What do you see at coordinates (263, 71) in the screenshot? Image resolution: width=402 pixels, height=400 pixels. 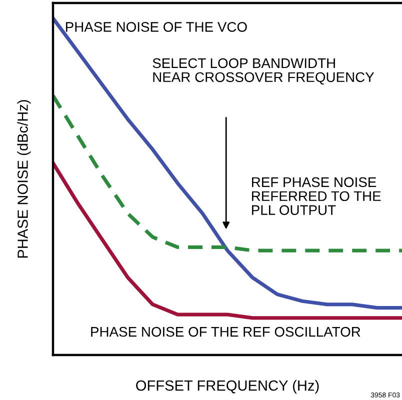 I see `annotation: SELECT LOOP BANDWIDTH NEAR CROSSOVER FREQUENCY` at bounding box center [263, 71].